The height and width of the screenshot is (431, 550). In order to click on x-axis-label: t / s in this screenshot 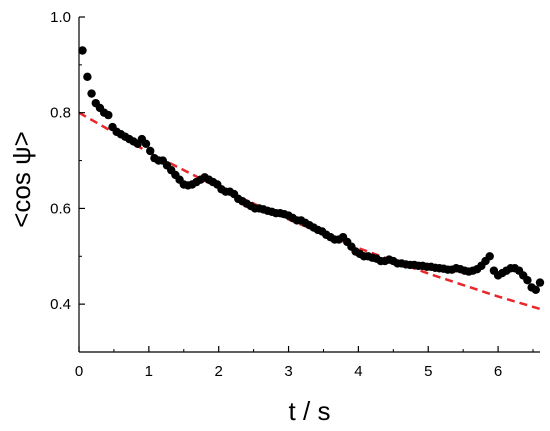, I will do `click(310, 411)`.